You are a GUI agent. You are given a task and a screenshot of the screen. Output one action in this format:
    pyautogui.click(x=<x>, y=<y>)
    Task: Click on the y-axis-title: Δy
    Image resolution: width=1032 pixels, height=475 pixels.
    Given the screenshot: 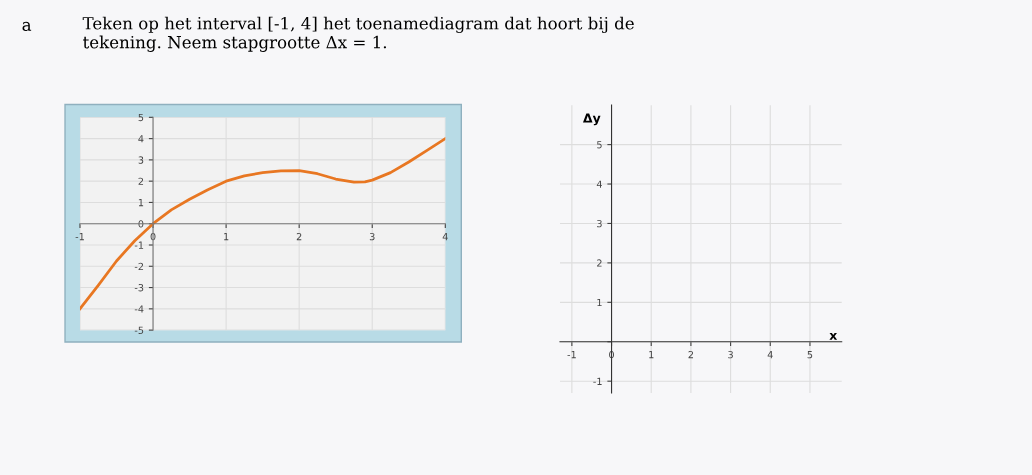 What is the action you would take?
    pyautogui.click(x=591, y=119)
    